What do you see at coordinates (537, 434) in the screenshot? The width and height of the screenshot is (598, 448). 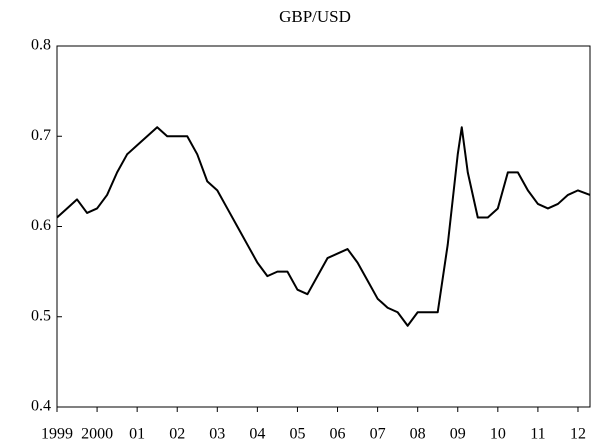 I see `x-tick-label: 11` at bounding box center [537, 434].